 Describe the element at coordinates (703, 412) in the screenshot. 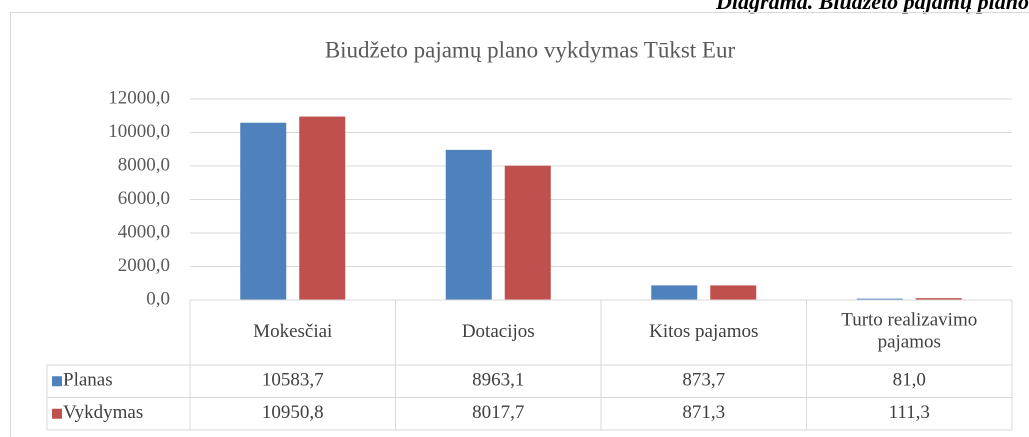

I see `value-label: 871,3` at that location.